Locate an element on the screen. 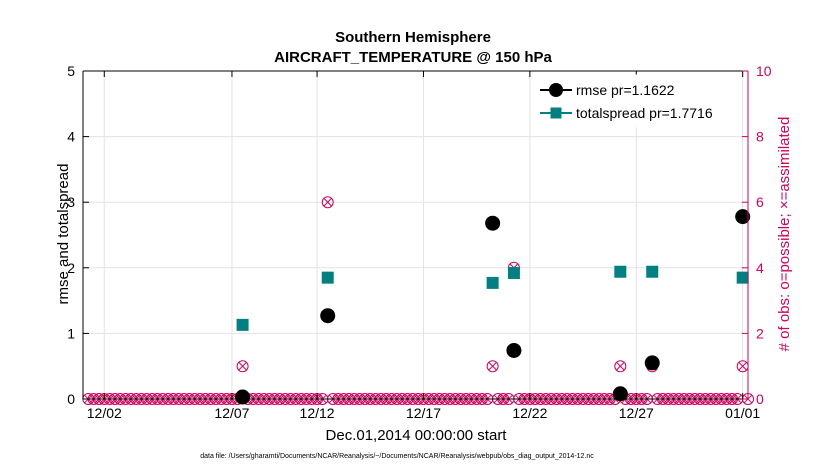 This screenshot has width=830, height=470. x-tick-label: 12/17 is located at coordinates (423, 413).